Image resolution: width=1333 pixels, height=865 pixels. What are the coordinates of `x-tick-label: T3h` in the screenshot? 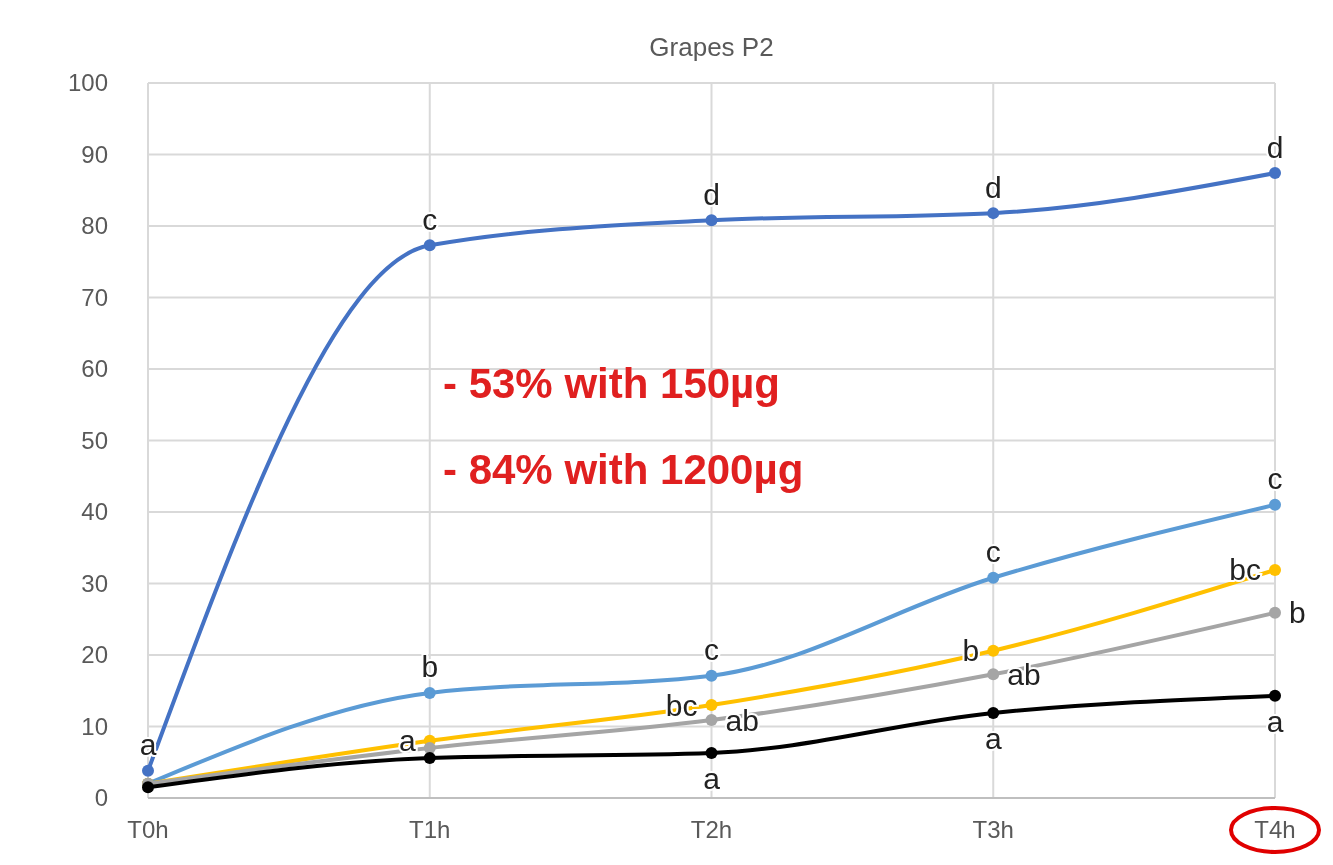 It's located at (993, 829).